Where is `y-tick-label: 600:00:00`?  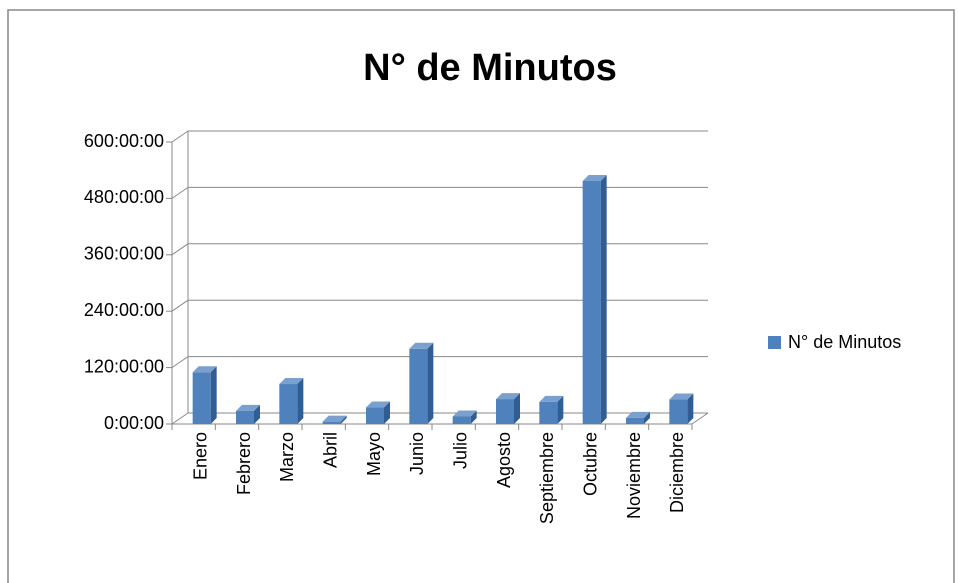
y-tick-label: 600:00:00 is located at coordinates (124, 141).